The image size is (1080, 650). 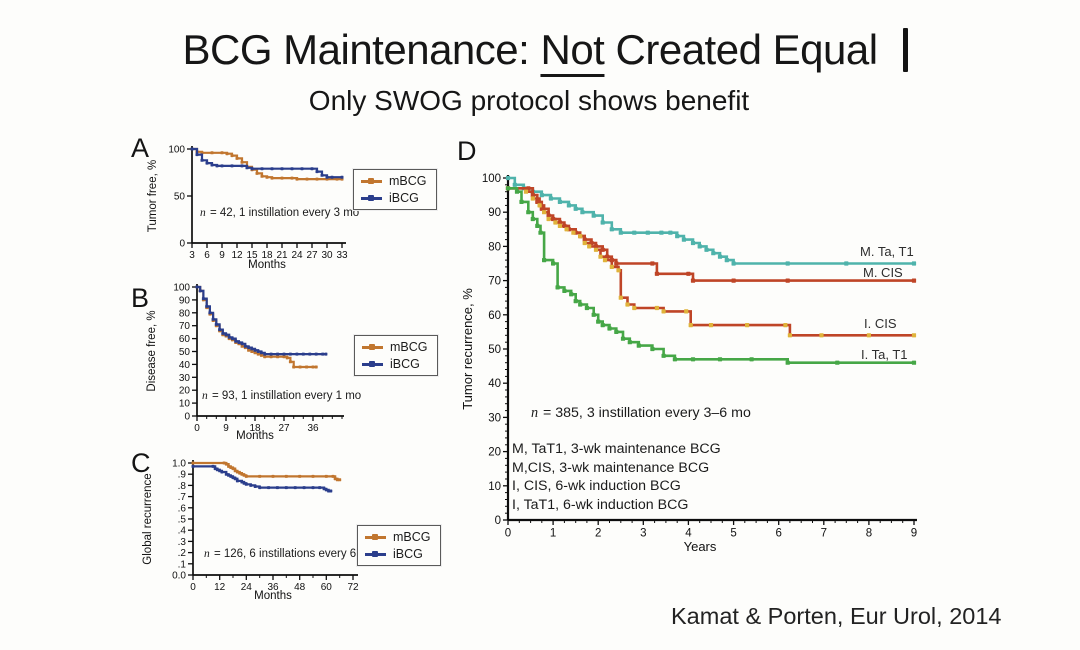 What do you see at coordinates (641, 413) in the screenshot?
I see `panel-d-annotation: n = 385, 3 instillation every 3–6 mo` at bounding box center [641, 413].